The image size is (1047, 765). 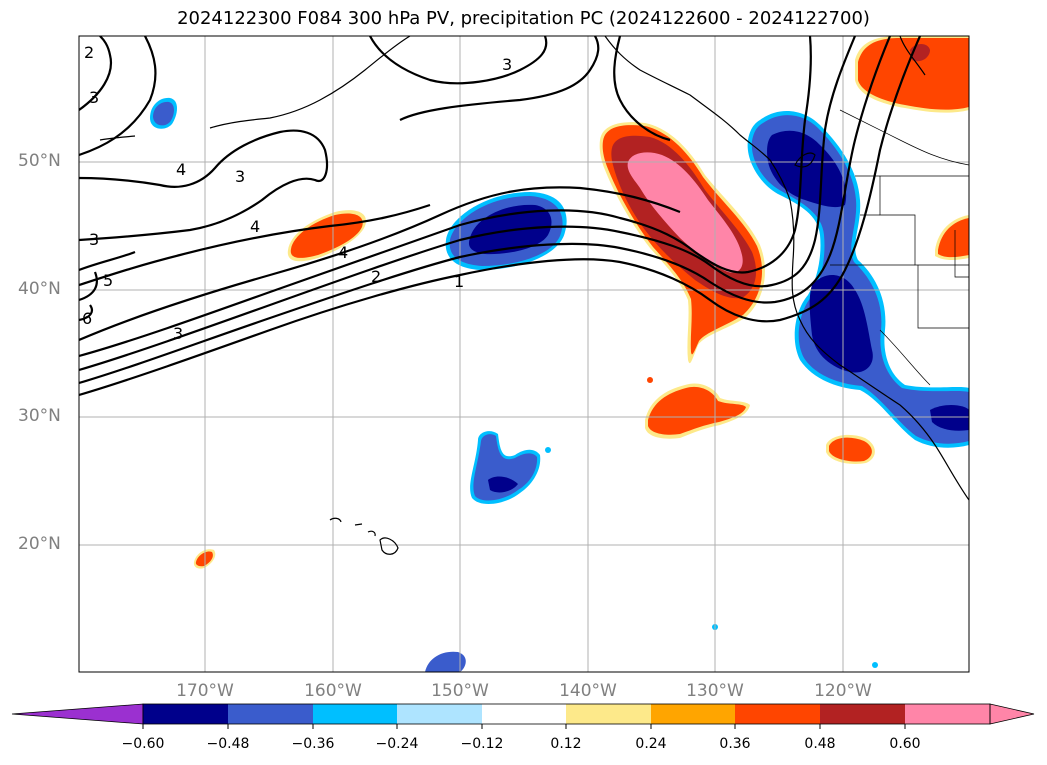 What do you see at coordinates (39, 161) in the screenshot?
I see `lat-label-50n: 50°N` at bounding box center [39, 161].